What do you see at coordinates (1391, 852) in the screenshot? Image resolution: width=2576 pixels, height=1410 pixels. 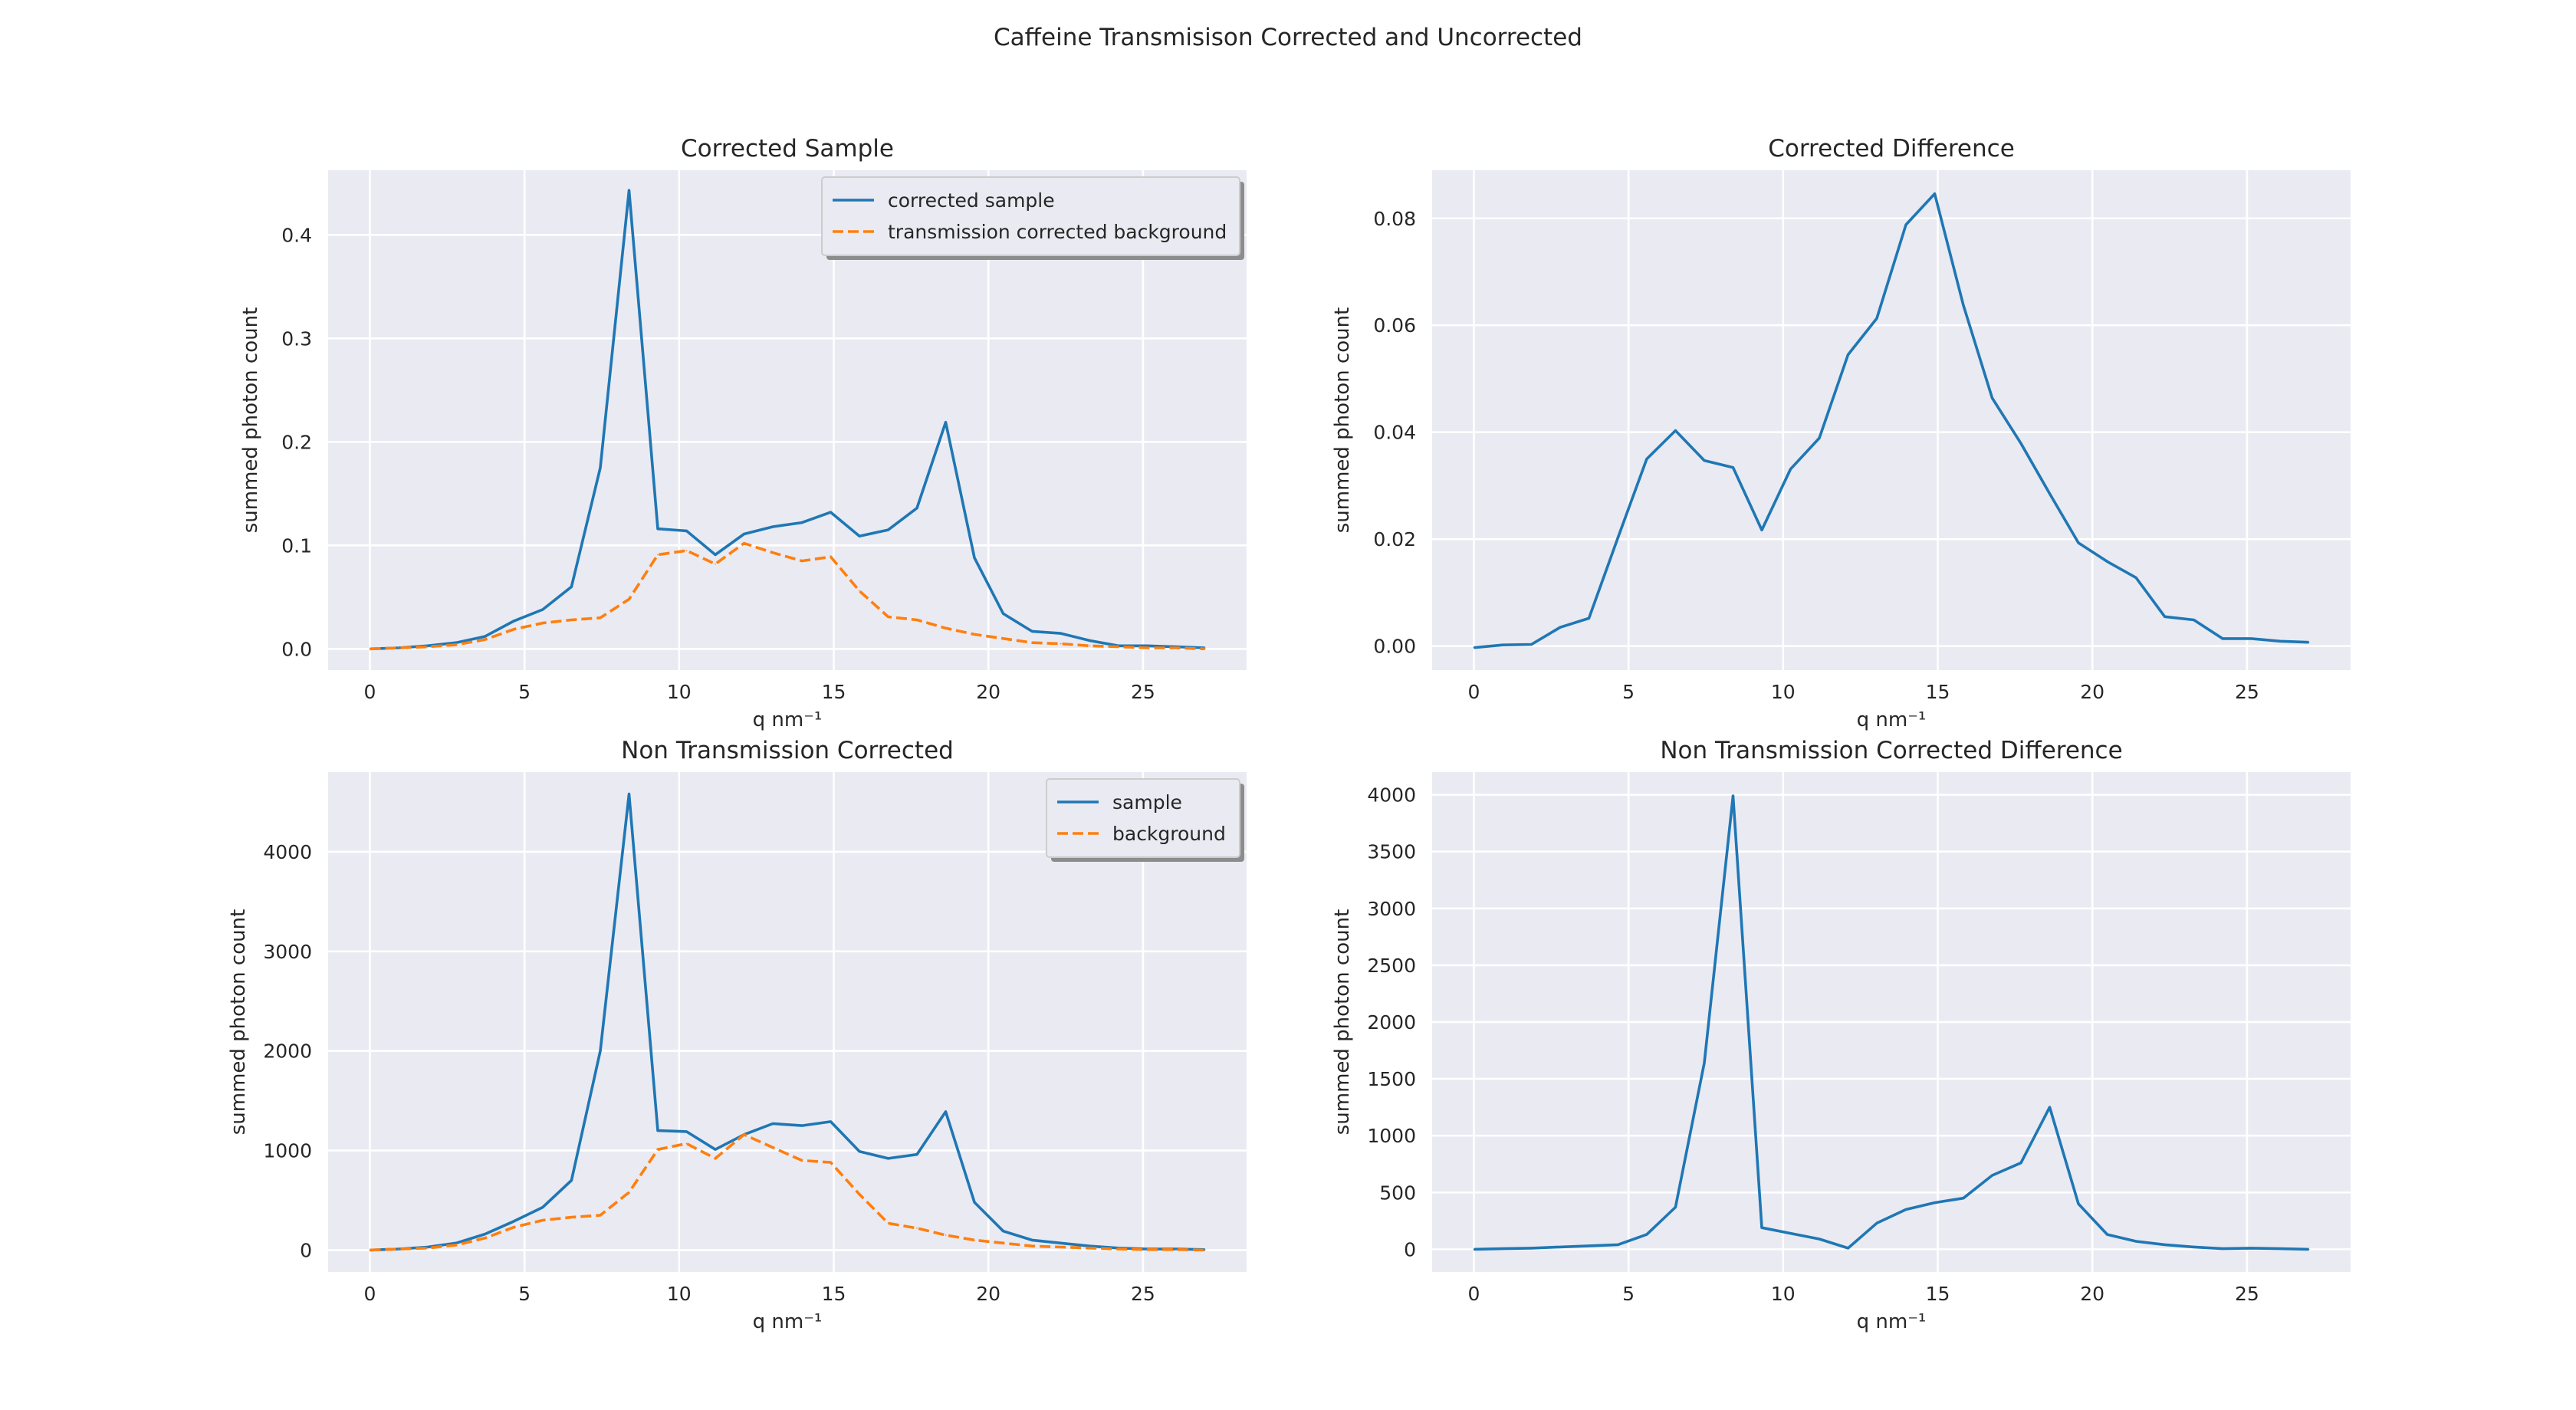 I see `y-tick-label: 3500` at bounding box center [1391, 852].